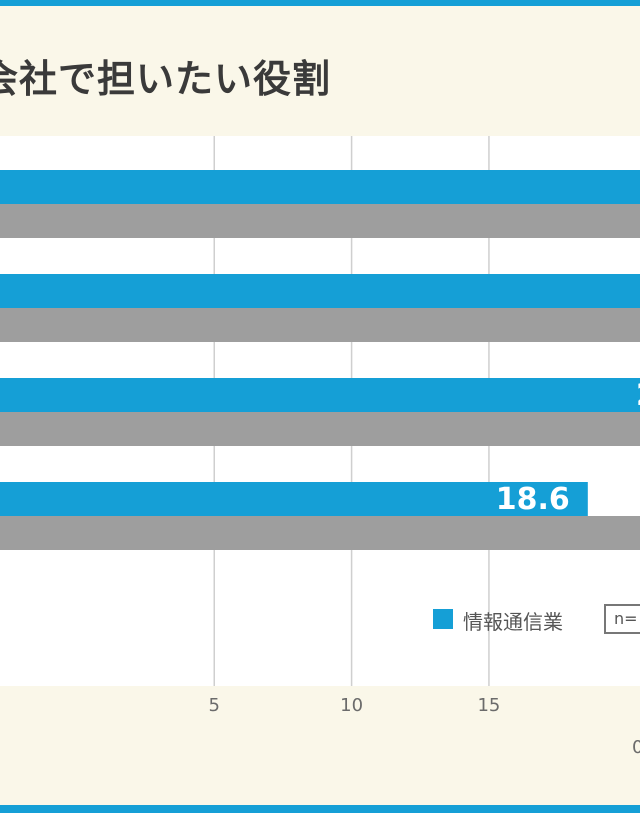 This screenshot has height=813, width=640. What do you see at coordinates (320, 809) in the screenshot?
I see `bottom-accent-bar` at bounding box center [320, 809].